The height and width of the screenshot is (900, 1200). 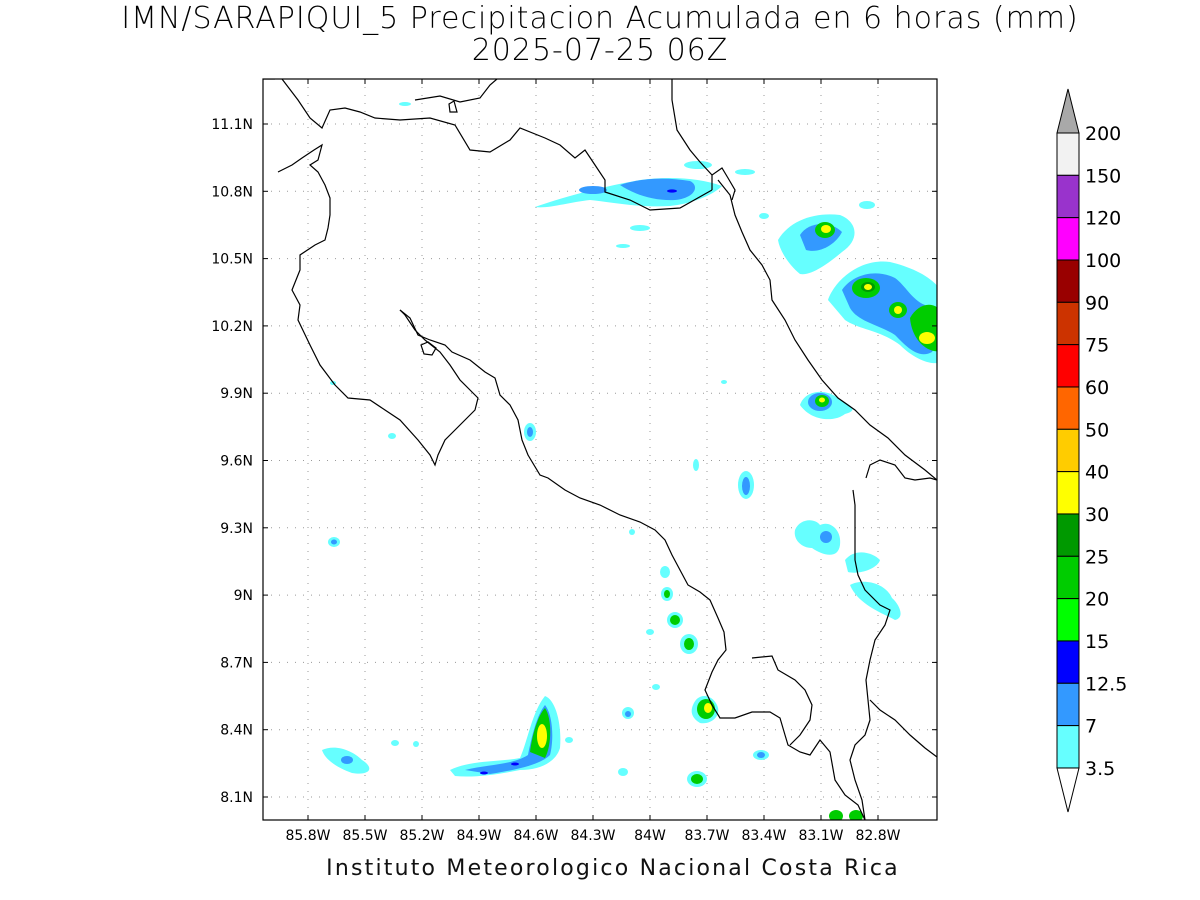 I want to click on lat-label: 9N, so click(x=243, y=596).